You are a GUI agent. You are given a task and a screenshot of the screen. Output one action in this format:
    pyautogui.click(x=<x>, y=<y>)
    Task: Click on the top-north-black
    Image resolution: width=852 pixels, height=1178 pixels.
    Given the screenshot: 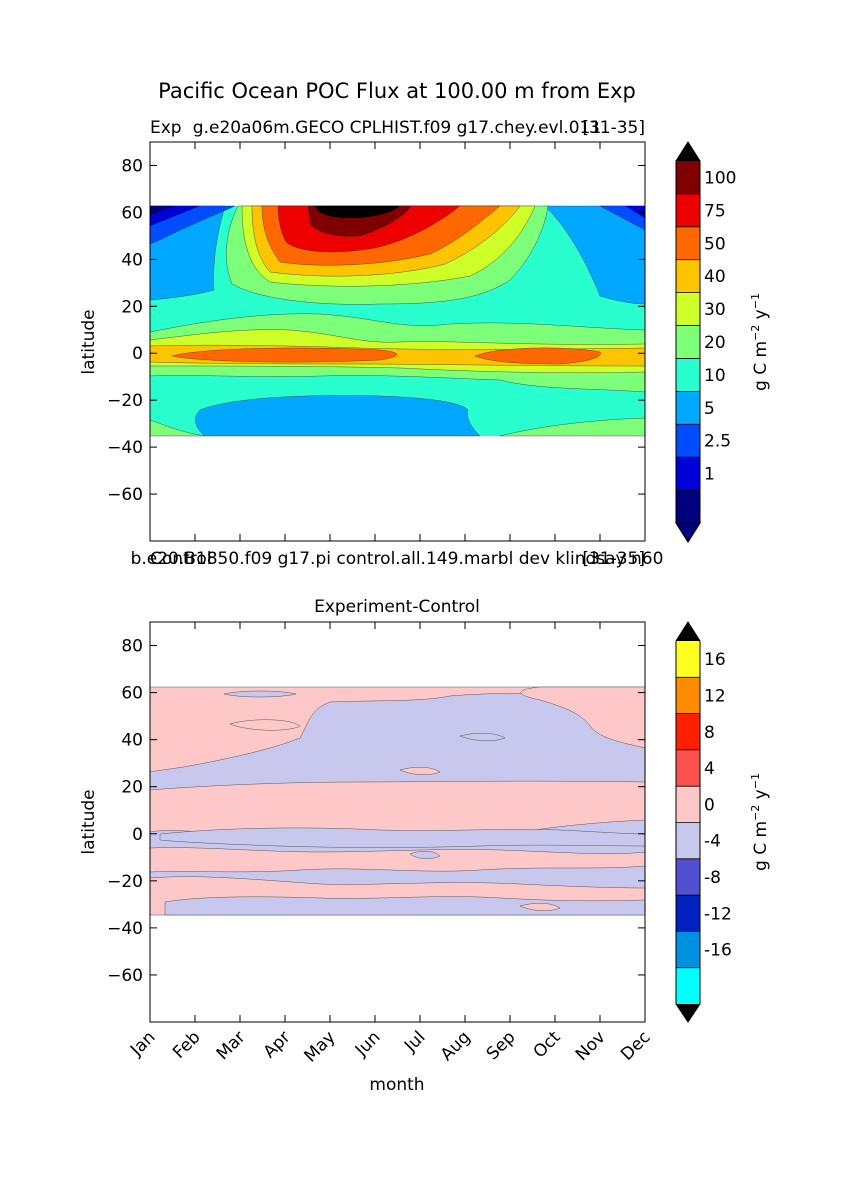 What is the action you would take?
    pyautogui.click(x=357, y=212)
    